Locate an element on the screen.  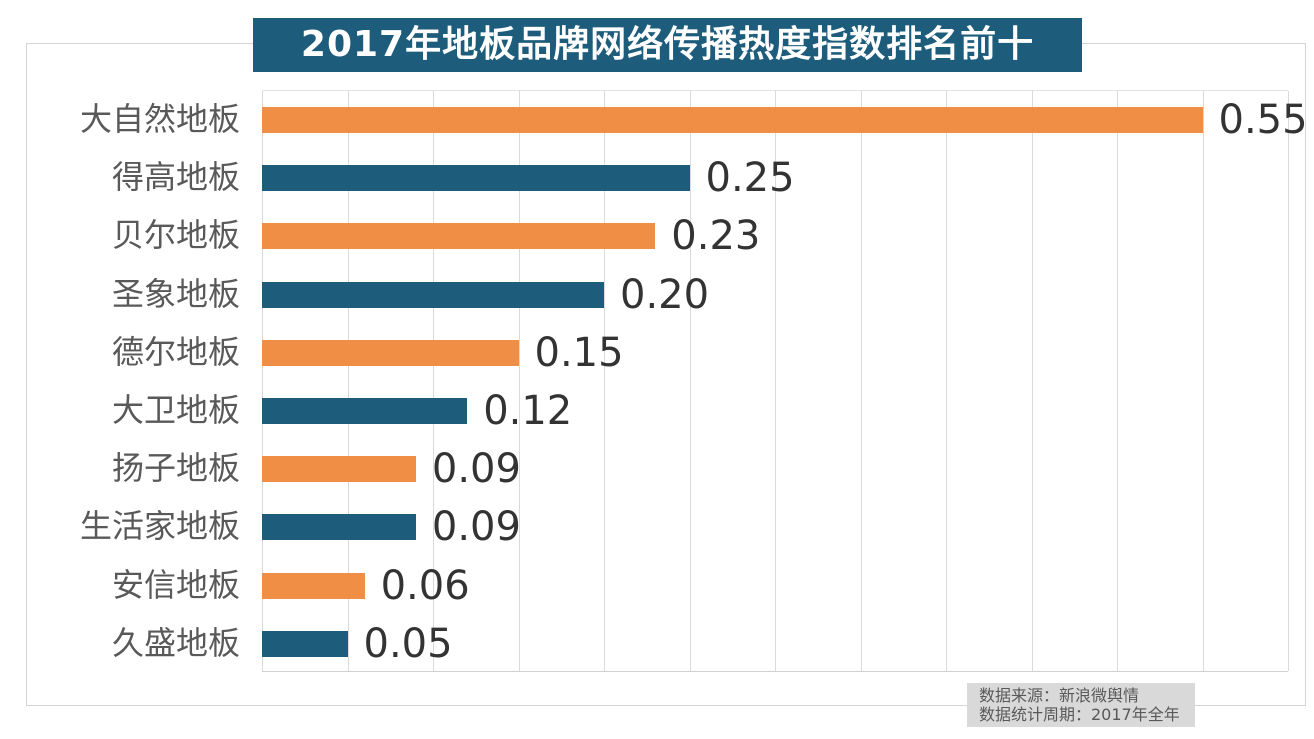
bar-row: 0.23 is located at coordinates (775, 236).